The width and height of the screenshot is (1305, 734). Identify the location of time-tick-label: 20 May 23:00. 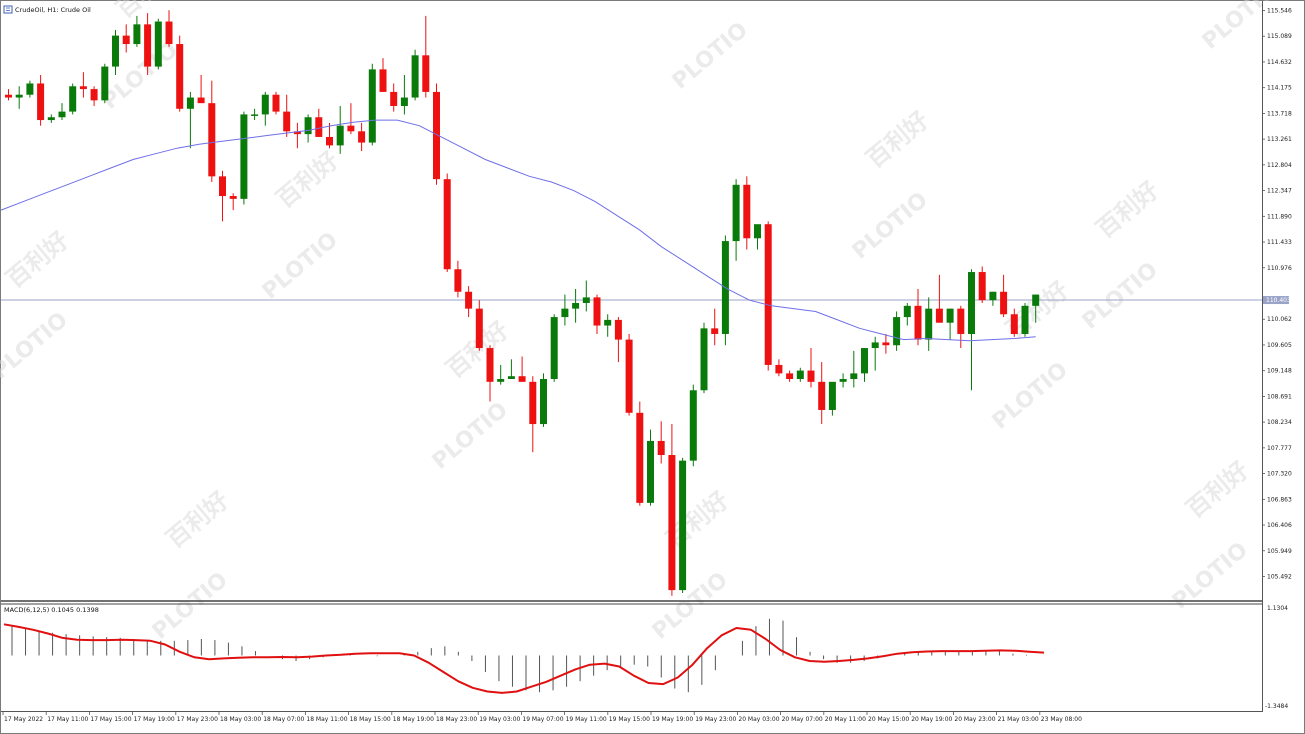
(974, 719).